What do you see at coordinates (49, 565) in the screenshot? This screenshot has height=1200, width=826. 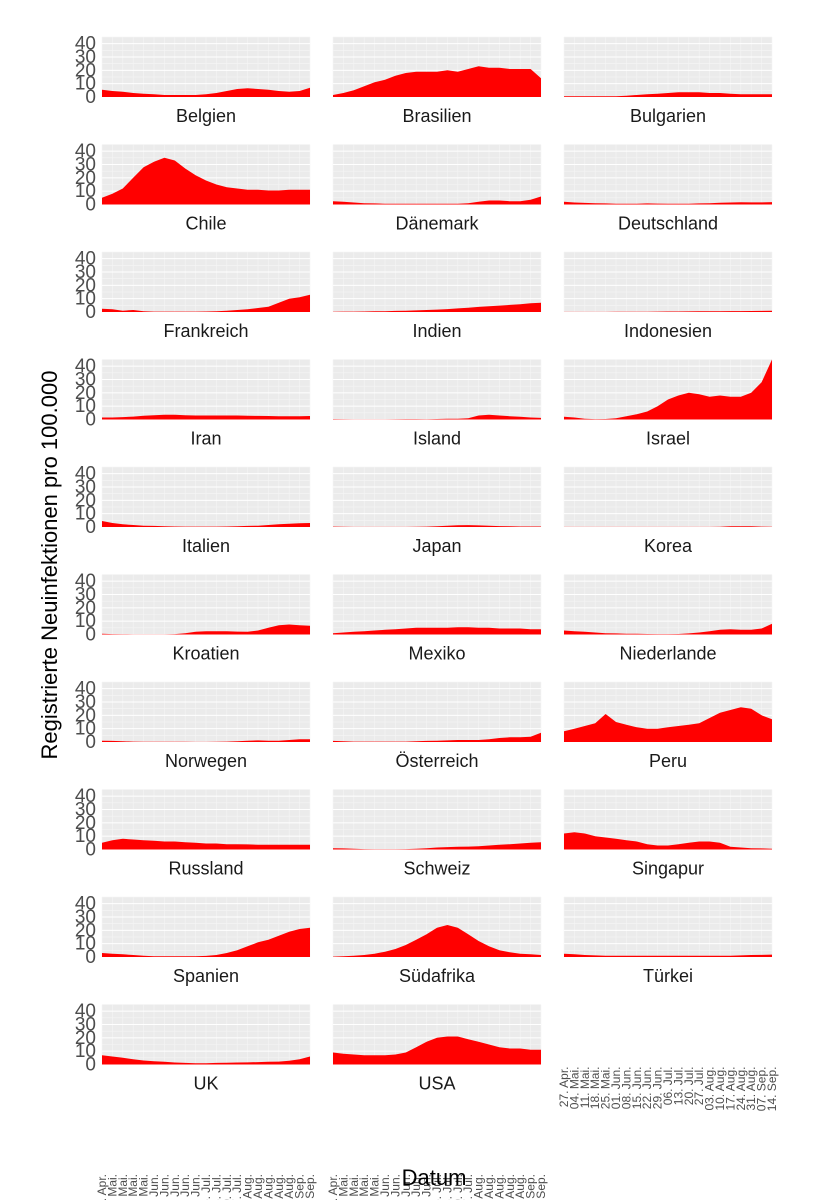 I see `y-axis-title: Registrierte Neuinfektionen pro 100.000` at bounding box center [49, 565].